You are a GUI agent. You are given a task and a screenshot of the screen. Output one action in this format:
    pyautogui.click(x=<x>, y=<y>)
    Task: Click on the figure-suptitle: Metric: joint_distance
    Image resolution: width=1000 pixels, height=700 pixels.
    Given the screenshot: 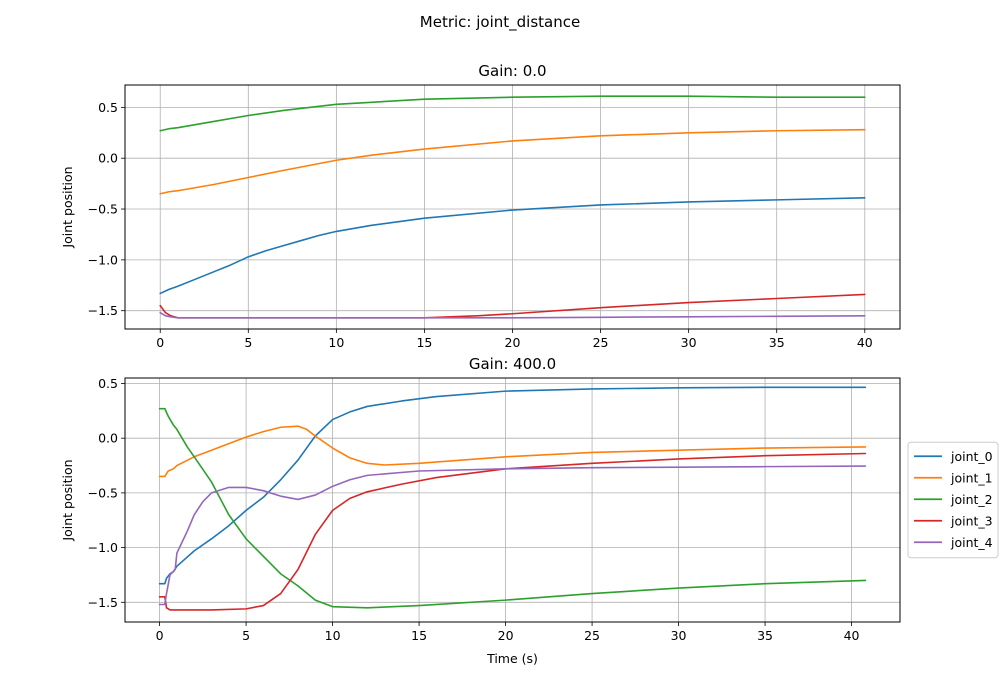 What is the action you would take?
    pyautogui.click(x=500, y=22)
    